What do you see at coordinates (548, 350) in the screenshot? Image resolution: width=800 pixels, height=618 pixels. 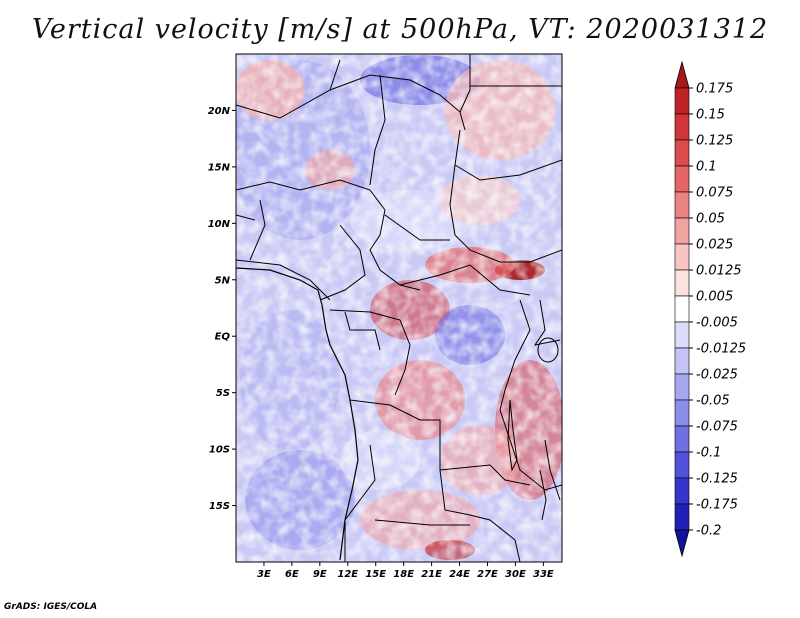 I see `lake-victoria` at bounding box center [548, 350].